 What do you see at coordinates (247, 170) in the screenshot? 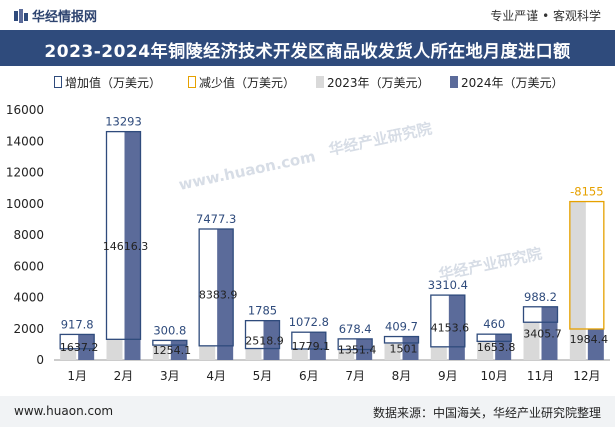
I see `watermark-2: www.huaon.com` at bounding box center [247, 170].